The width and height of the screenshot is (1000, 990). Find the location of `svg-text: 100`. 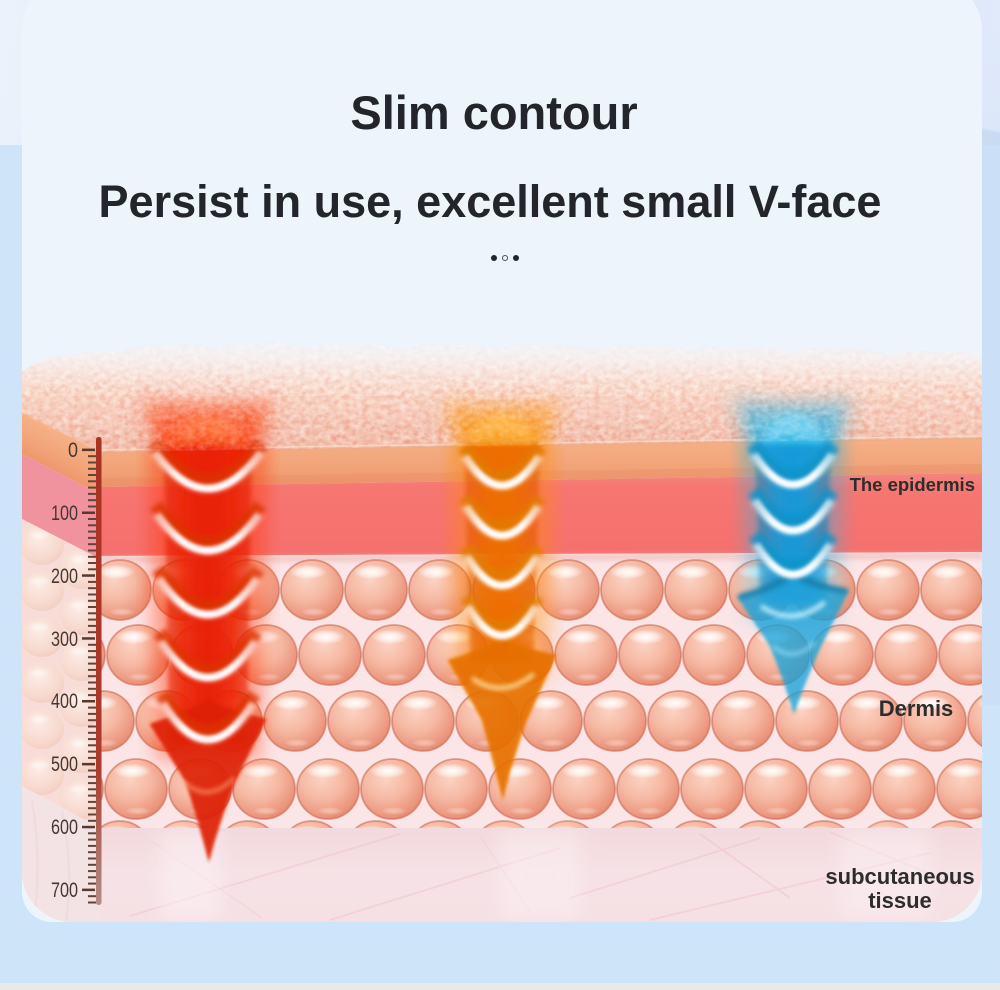

svg-text: 100 is located at coordinates (64, 513).